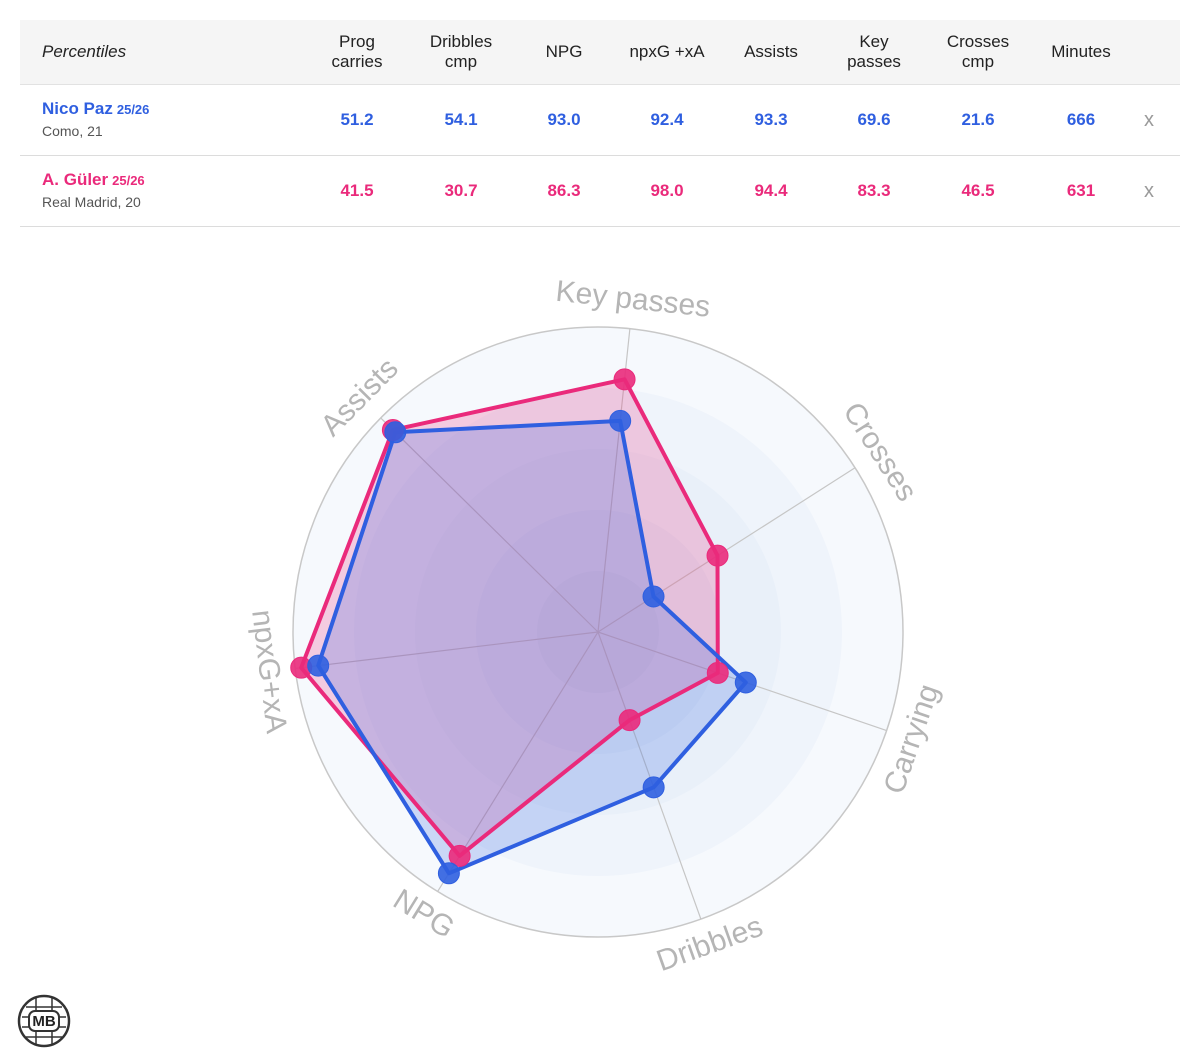 This screenshot has height=1063, width=1200. I want to click on stat-value: 30.7, so click(461, 190).